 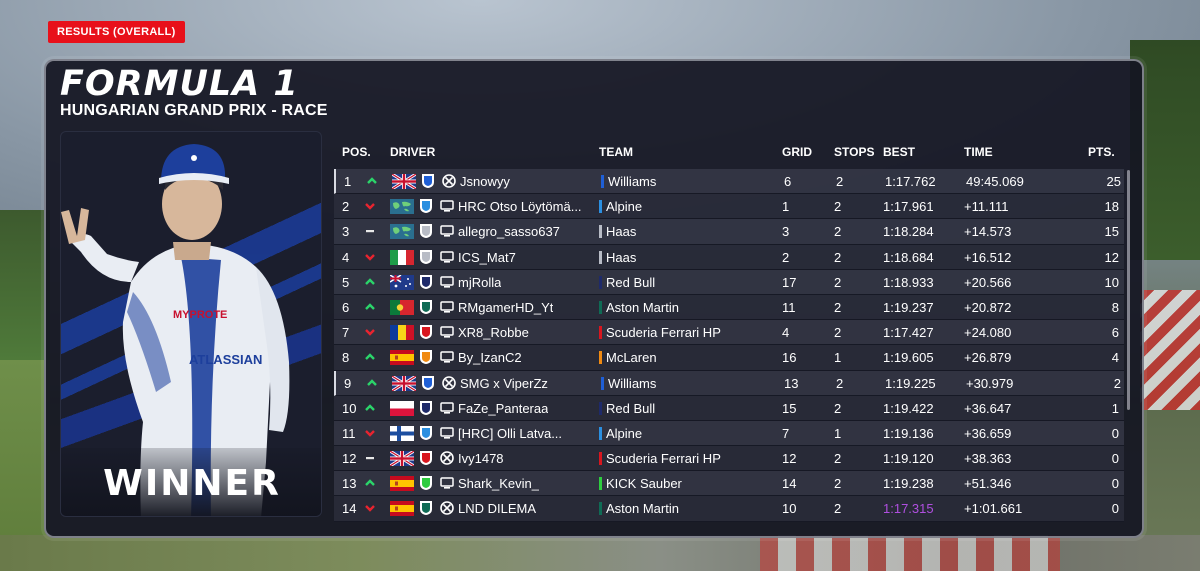 I want to click on col-stops: STOPS, so click(x=854, y=152).